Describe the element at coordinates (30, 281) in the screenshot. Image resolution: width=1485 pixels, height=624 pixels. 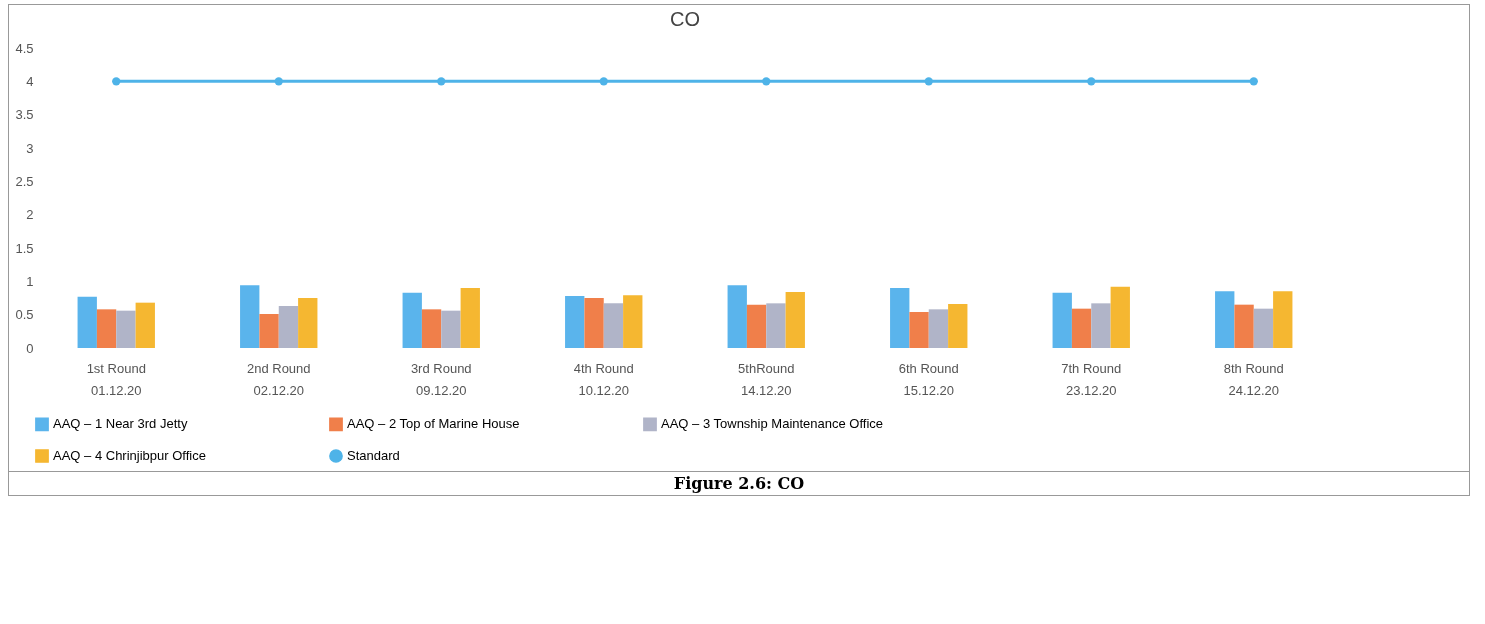
I see `y-tick-label: 1` at that location.